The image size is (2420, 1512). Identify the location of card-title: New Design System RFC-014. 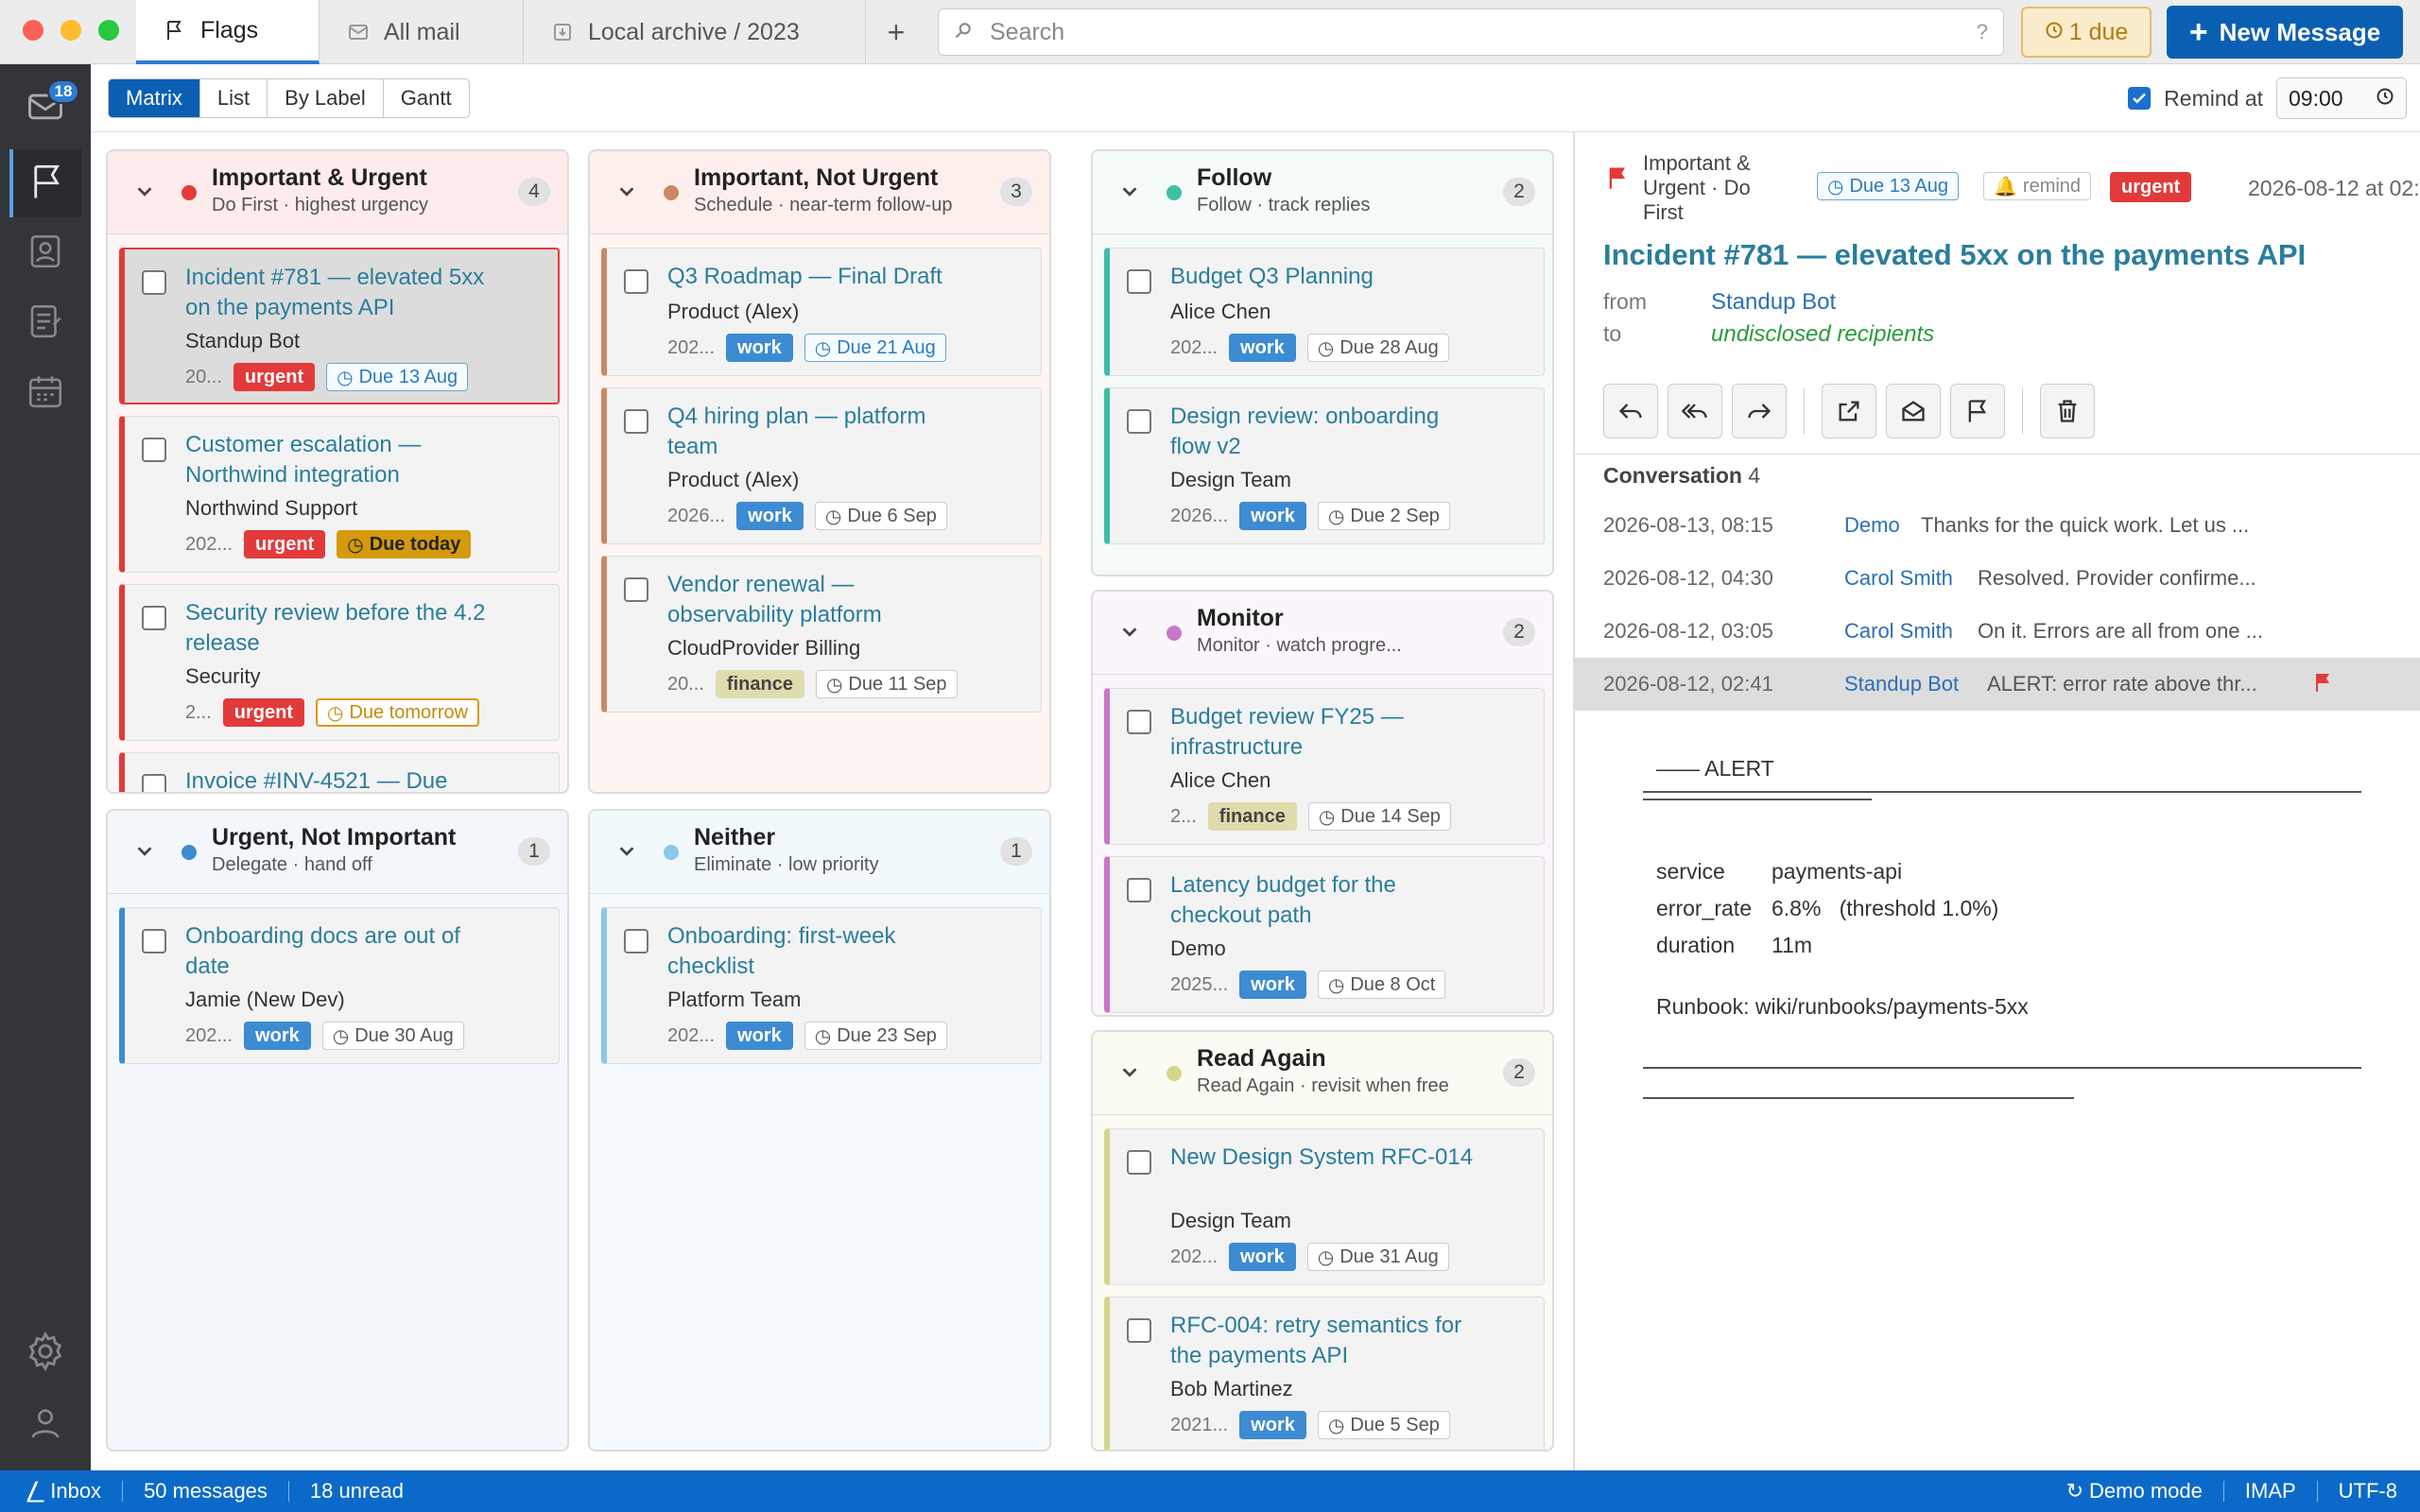
(1322, 1157).